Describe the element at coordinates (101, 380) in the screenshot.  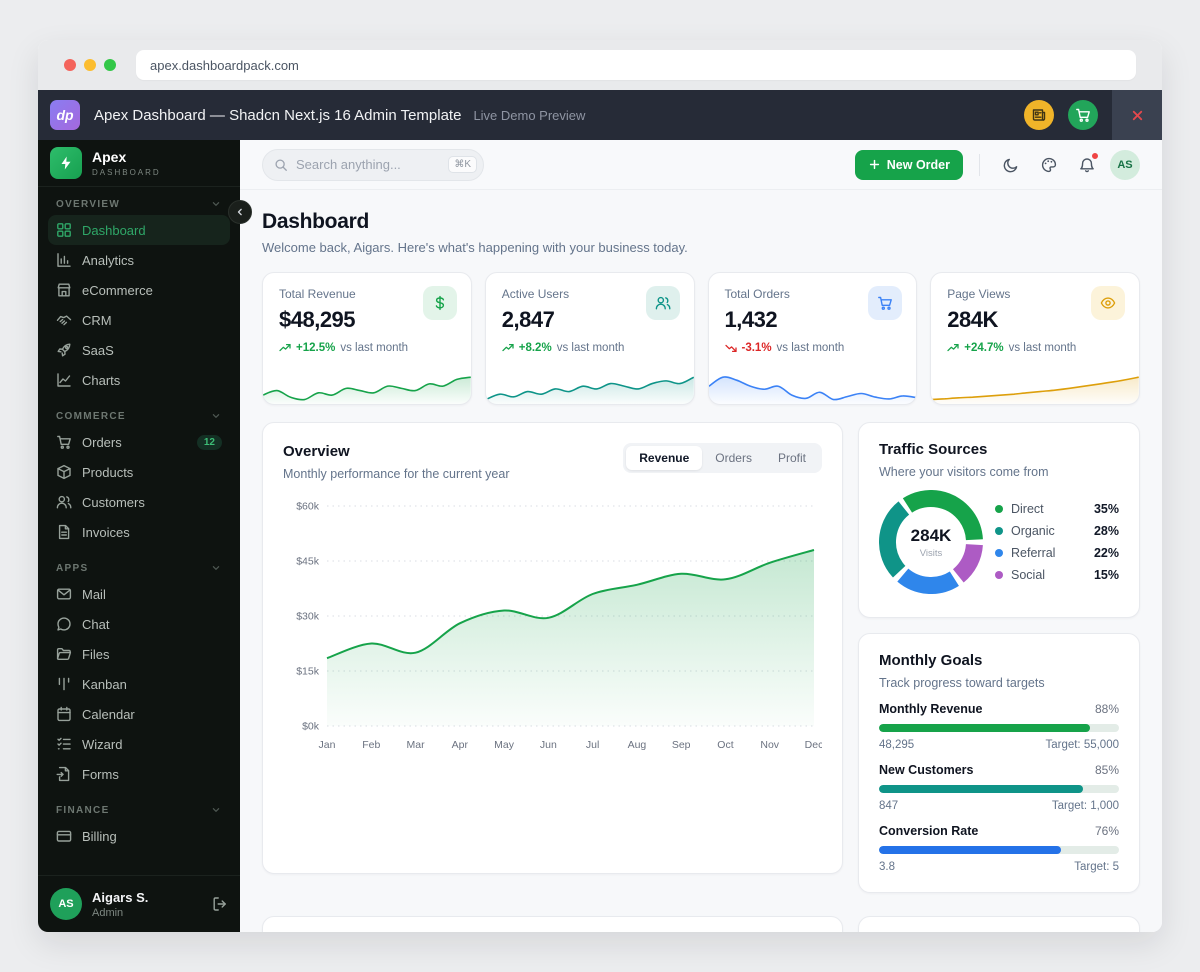
I see `sidebar-item-label: Charts` at that location.